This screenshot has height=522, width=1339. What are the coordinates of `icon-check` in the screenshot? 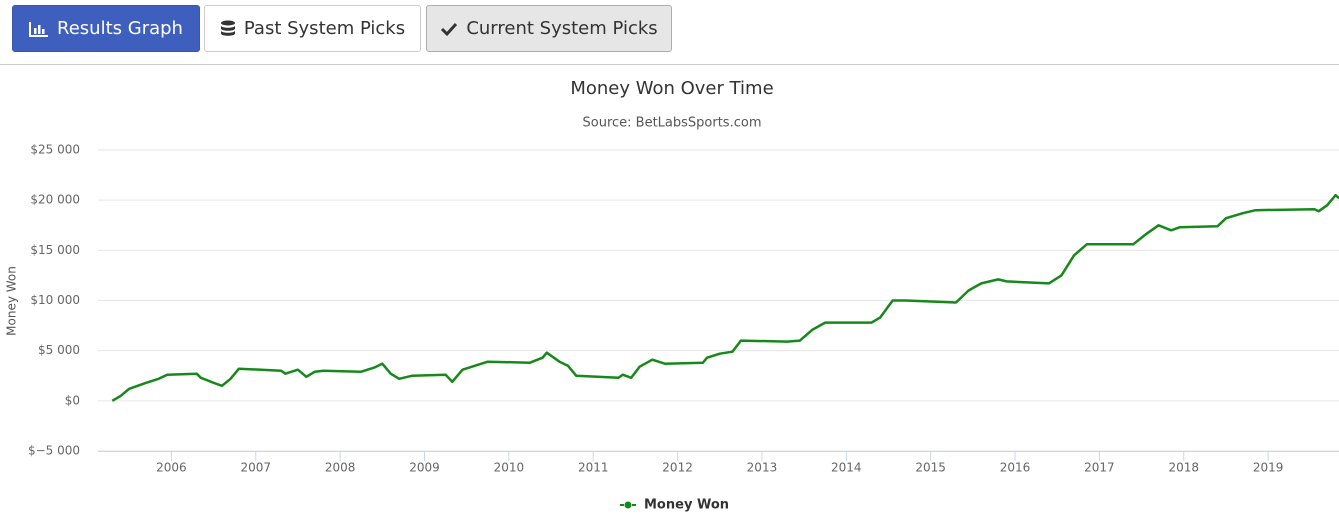 It's located at (449, 29).